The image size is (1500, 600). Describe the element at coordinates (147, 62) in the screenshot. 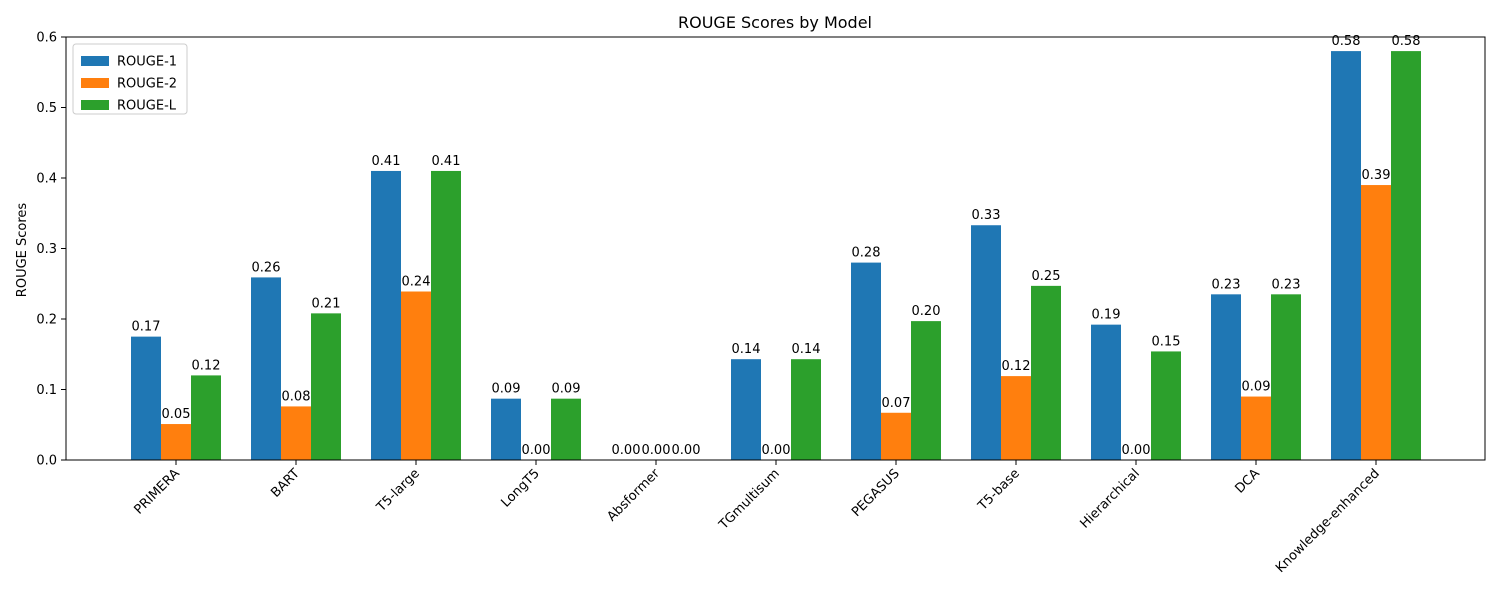

I see `legend-label: ROUGE-1` at that location.